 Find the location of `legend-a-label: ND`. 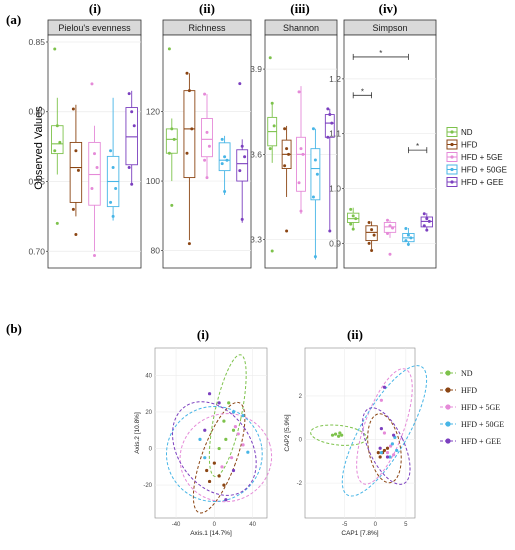

legend-a-label: ND is located at coordinates (467, 132).